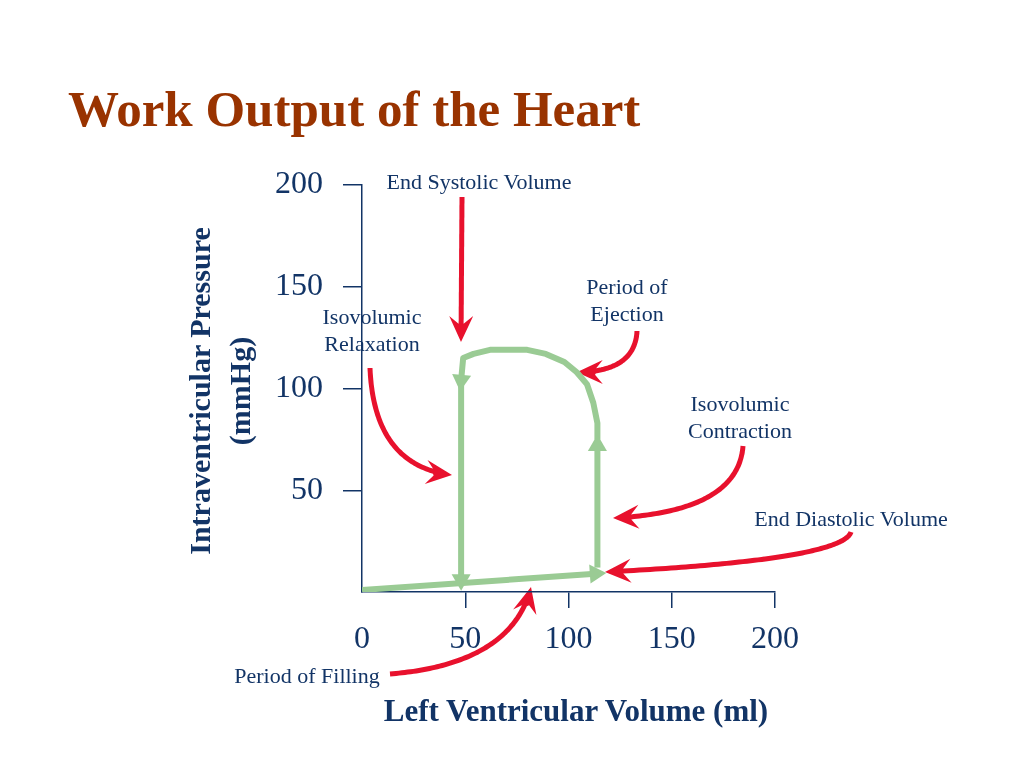  What do you see at coordinates (299, 284) in the screenshot?
I see `y-tick-label: 150` at bounding box center [299, 284].